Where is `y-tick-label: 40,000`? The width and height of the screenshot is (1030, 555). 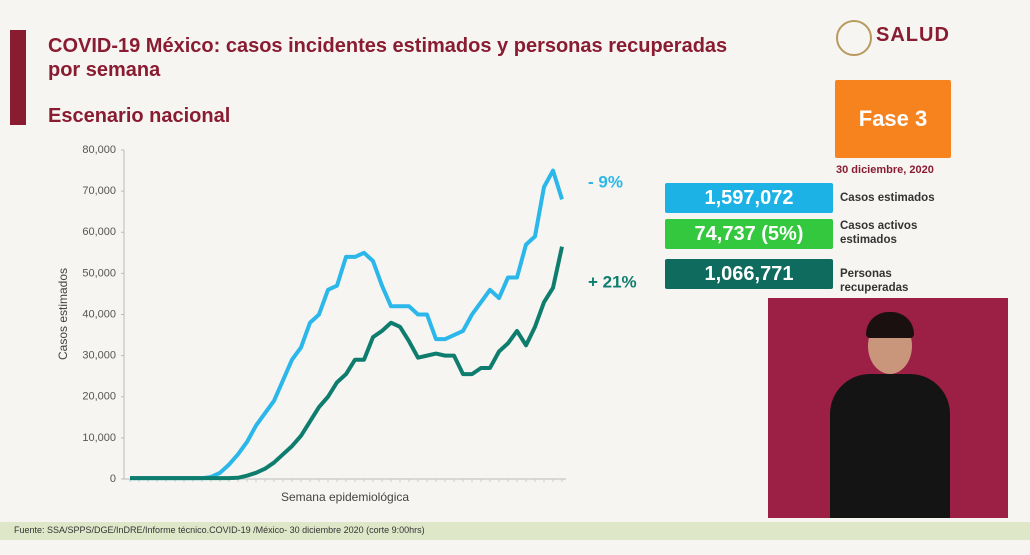
y-tick-label: 40,000 is located at coordinates (99, 314).